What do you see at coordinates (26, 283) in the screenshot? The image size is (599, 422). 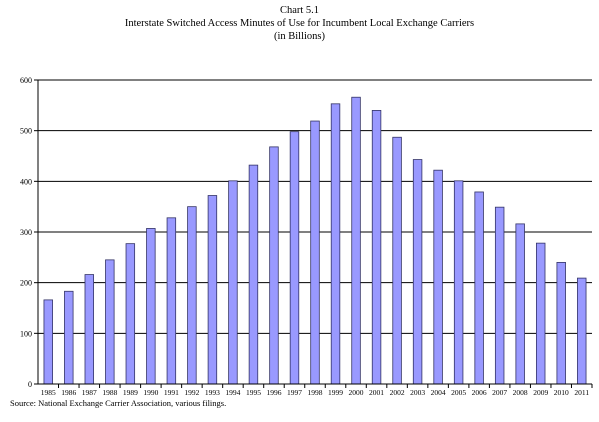 I see `y-tick-label: 200` at bounding box center [26, 283].